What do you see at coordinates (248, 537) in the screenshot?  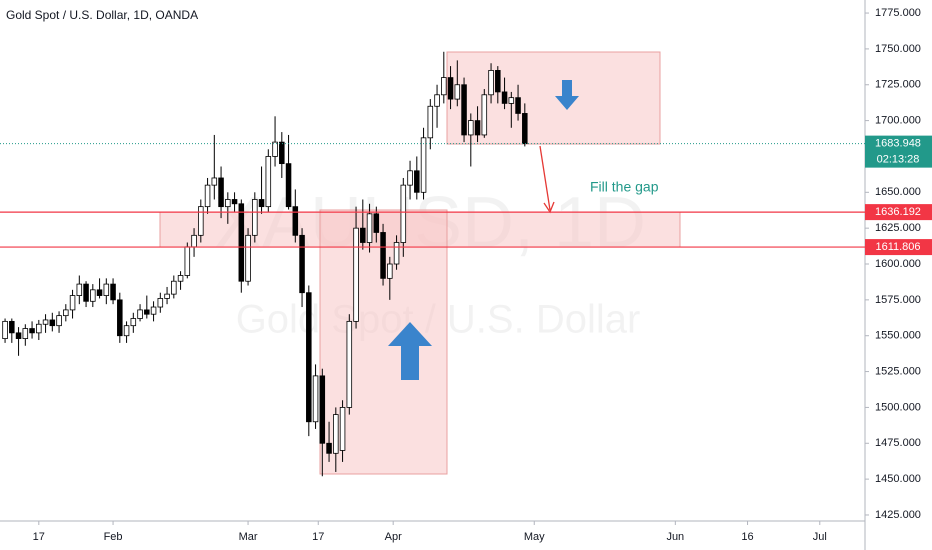 I see `x-tick-label: Mar` at bounding box center [248, 537].